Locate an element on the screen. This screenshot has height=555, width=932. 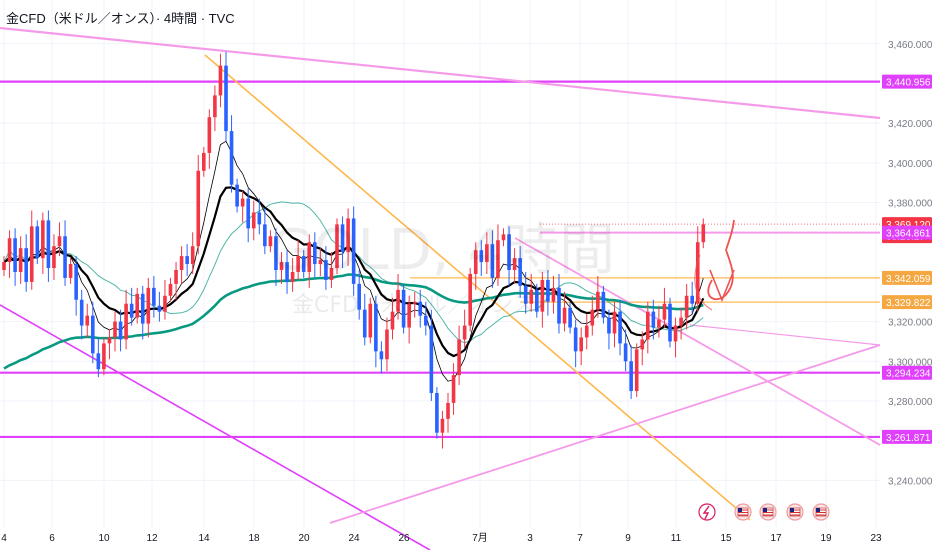
event-icons is located at coordinates (764, 512).